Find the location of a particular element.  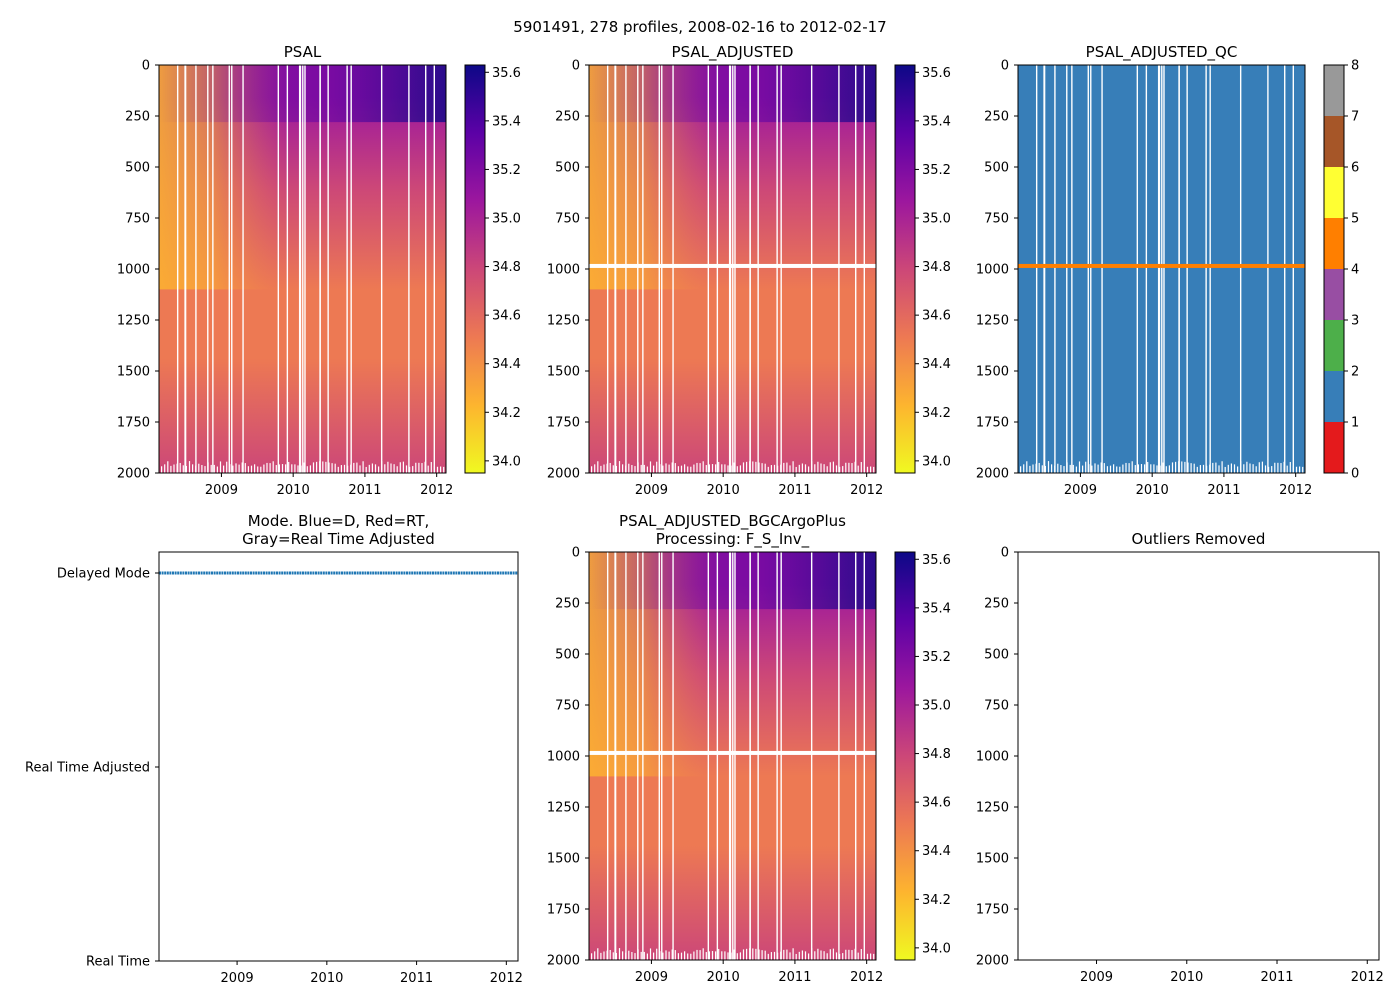

outliers-ytick-label: 0 is located at coordinates (1005, 553).